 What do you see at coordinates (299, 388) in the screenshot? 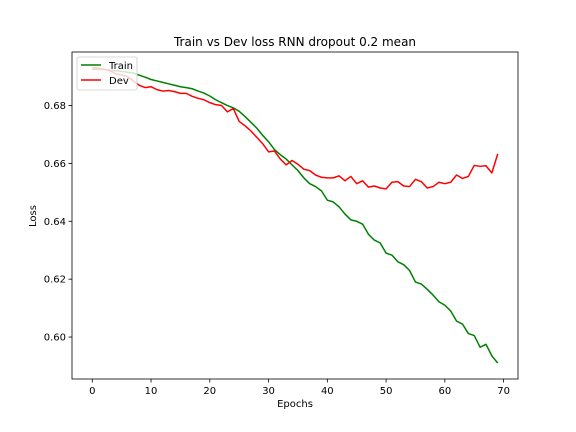
I see `x-axis-ticks: 0 10 20 30 40 50 60 70` at bounding box center [299, 388].